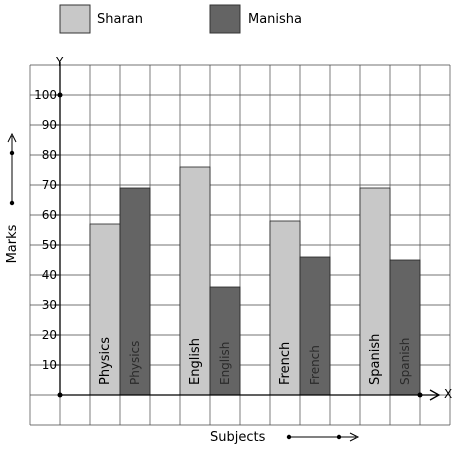  What do you see at coordinates (60, 395) in the screenshot?
I see `origin-dot` at bounding box center [60, 395].